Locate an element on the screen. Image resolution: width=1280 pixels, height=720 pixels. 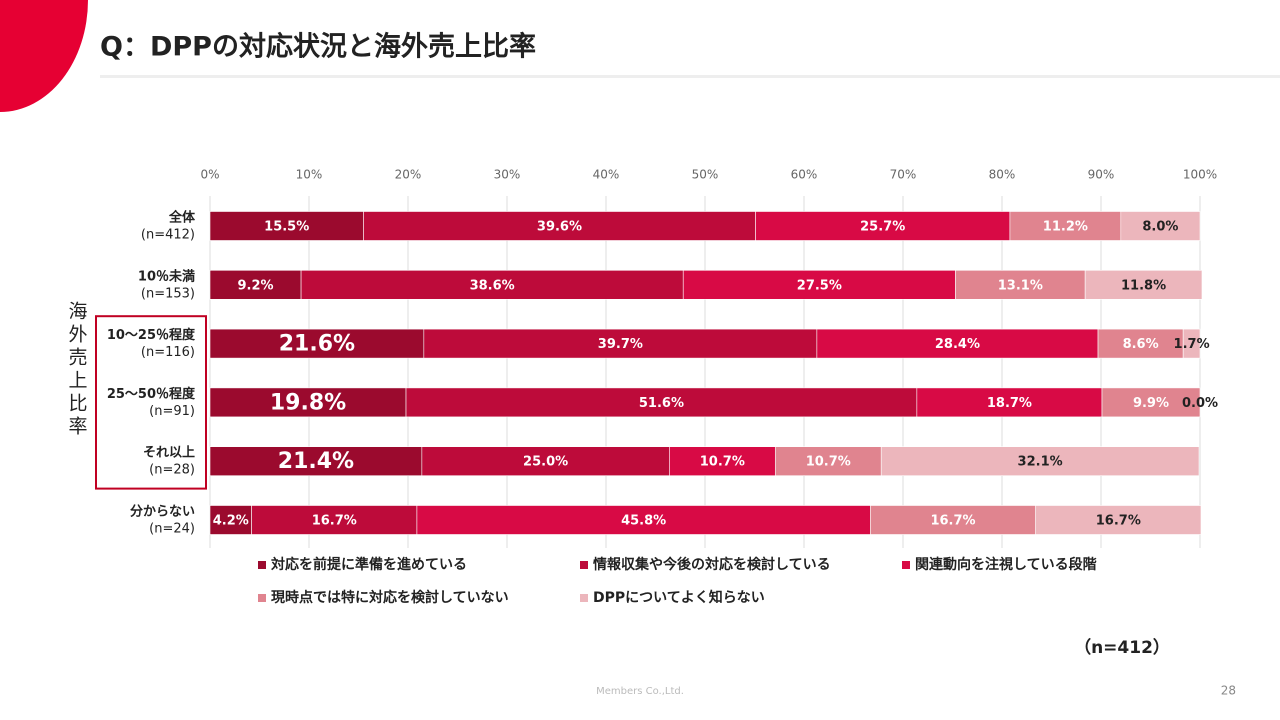
corner-decoration is located at coordinates (44, 56).